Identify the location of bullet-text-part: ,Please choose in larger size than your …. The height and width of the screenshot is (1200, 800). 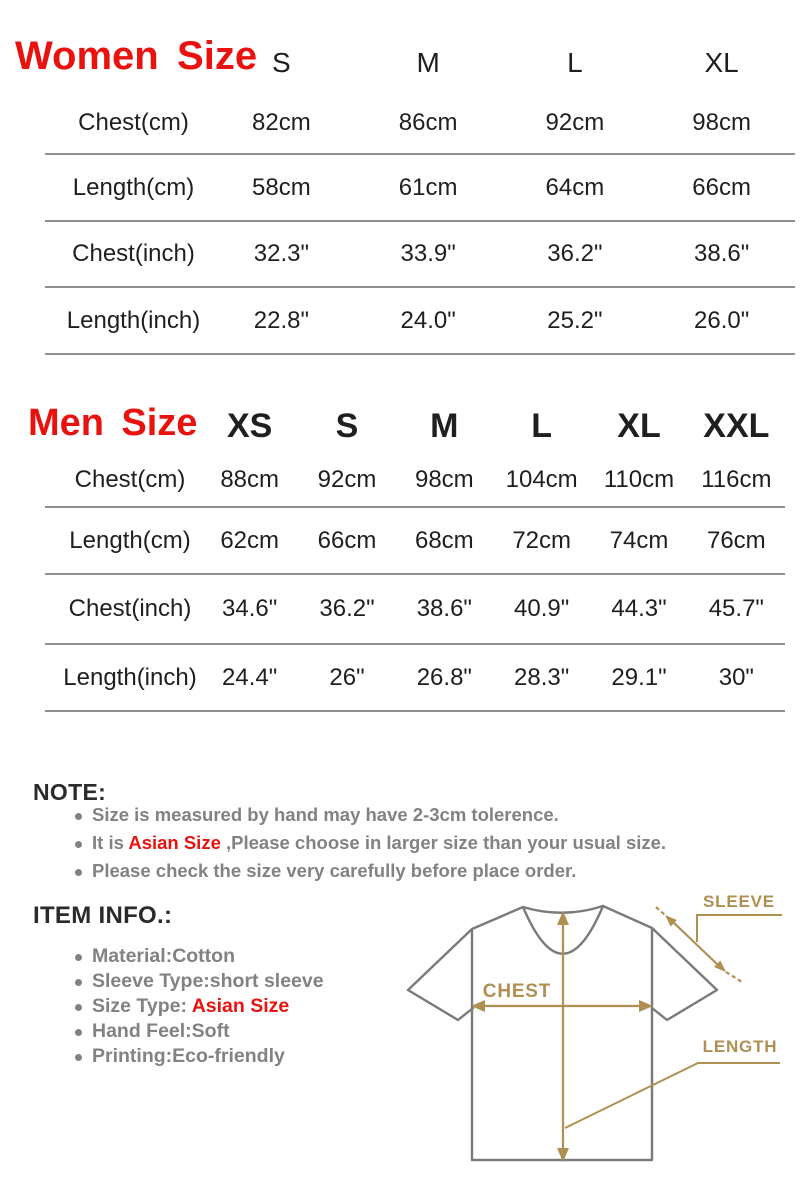
(443, 842).